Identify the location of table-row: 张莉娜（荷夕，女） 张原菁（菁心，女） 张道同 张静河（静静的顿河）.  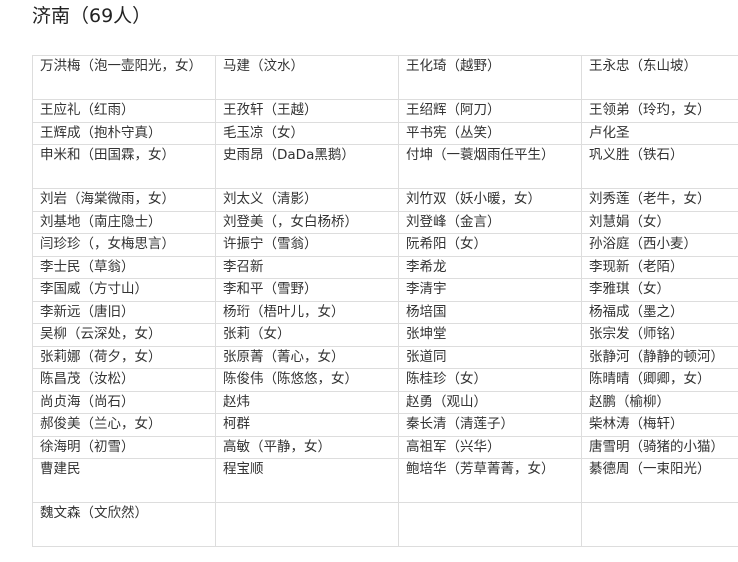
(385, 357).